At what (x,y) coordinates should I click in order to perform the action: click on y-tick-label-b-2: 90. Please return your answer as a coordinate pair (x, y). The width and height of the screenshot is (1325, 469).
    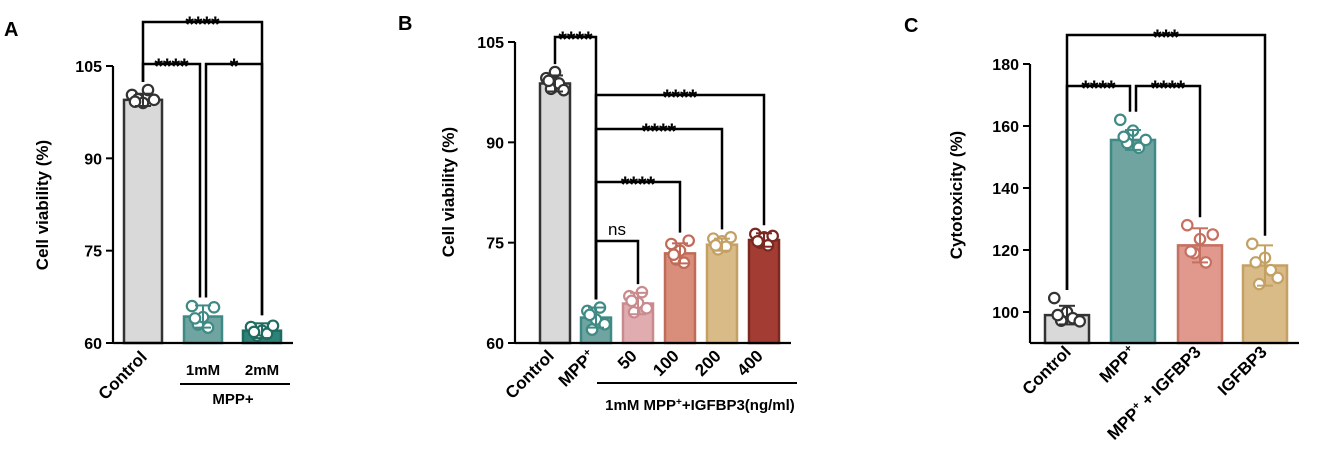
    Looking at the image, I should click on (495, 143).